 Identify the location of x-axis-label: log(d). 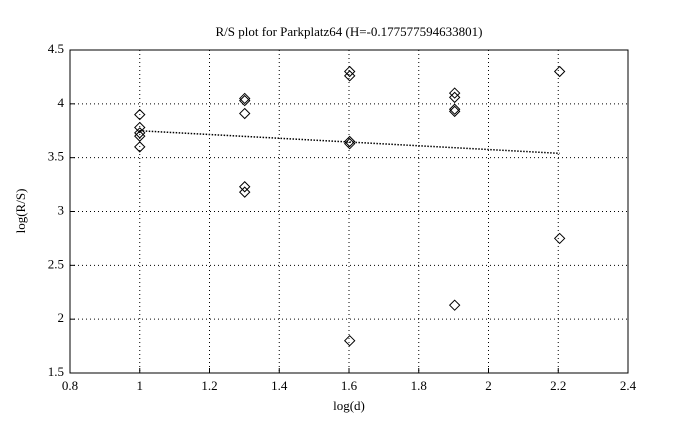
(349, 405).